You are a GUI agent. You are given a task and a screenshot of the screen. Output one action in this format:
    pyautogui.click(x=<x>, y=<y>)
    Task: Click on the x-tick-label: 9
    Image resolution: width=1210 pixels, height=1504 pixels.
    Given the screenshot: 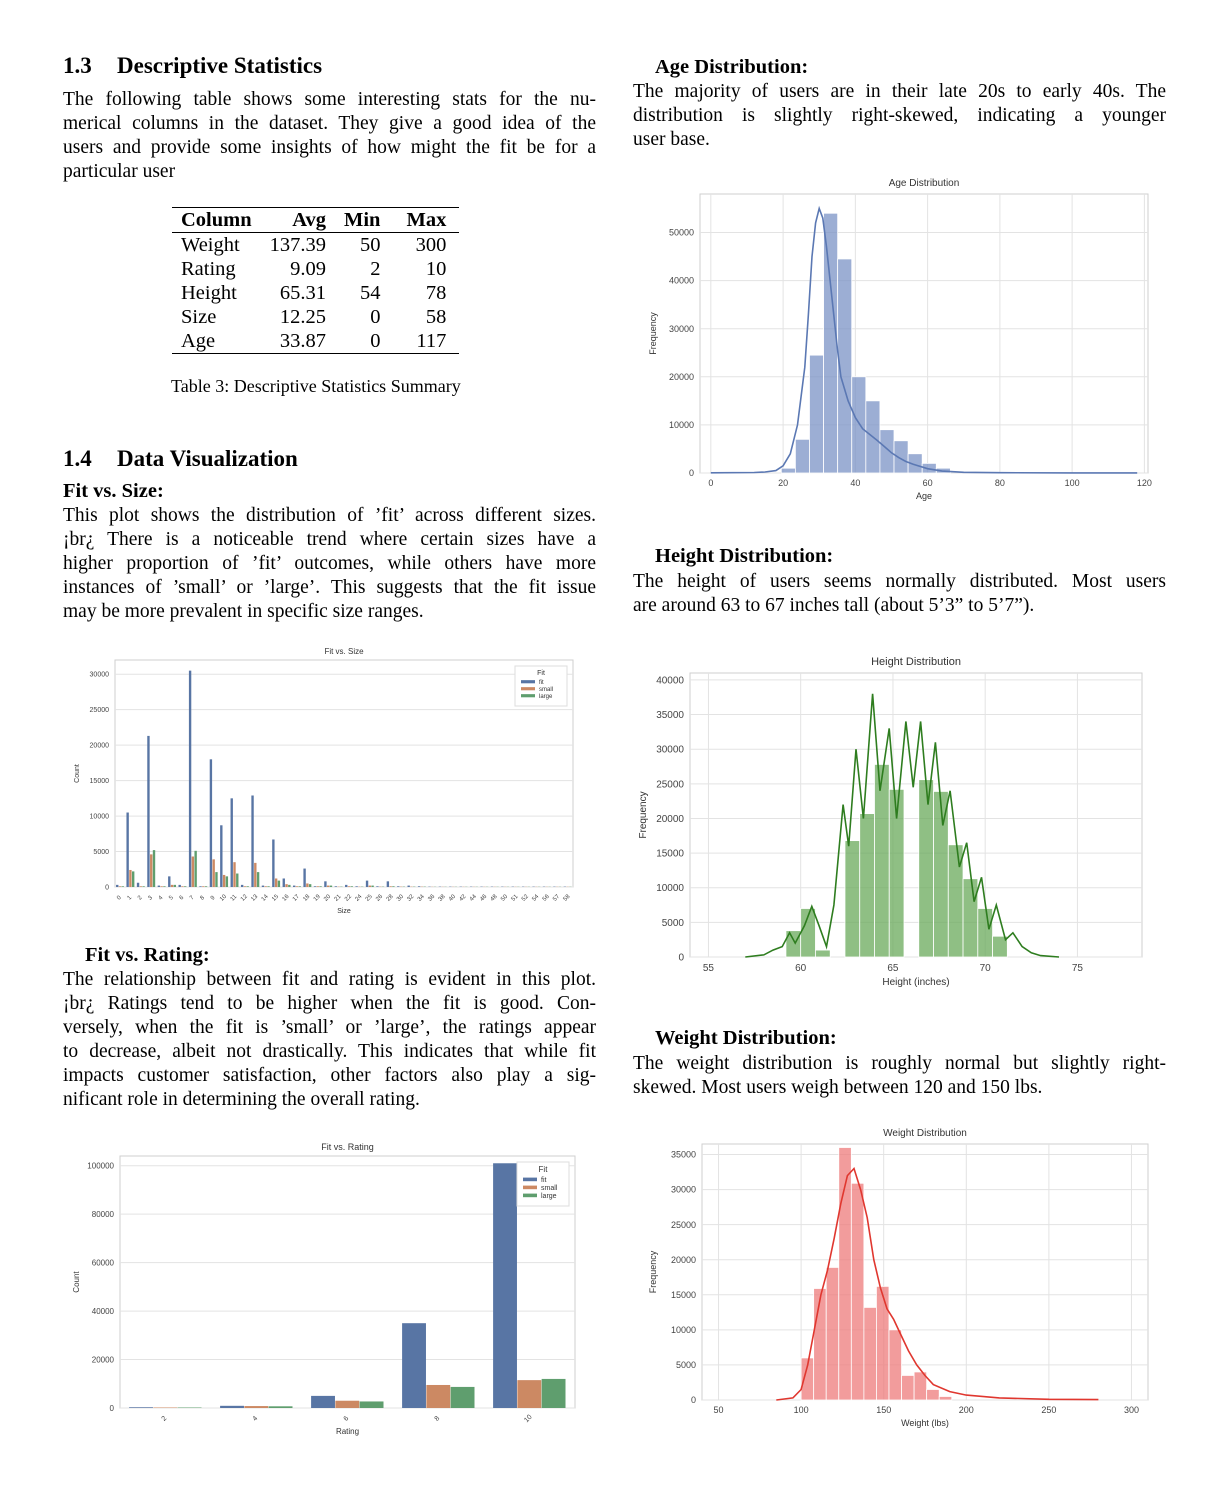 What is the action you would take?
    pyautogui.click(x=213, y=898)
    